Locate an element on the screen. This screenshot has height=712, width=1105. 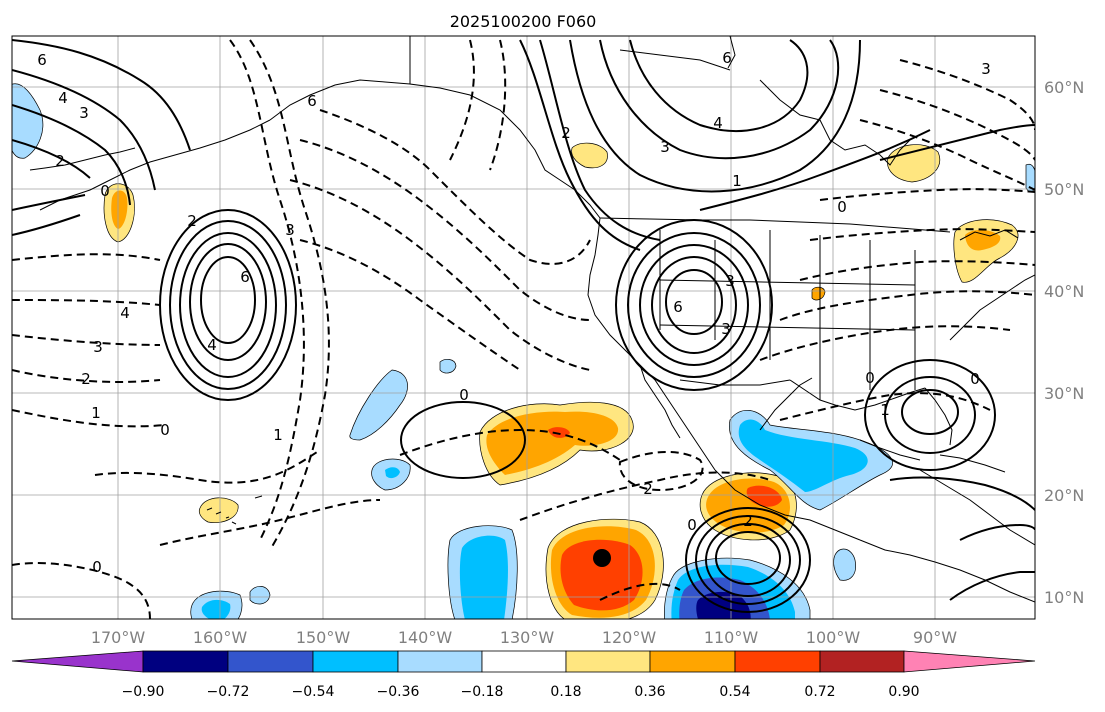
colorbar-tick-label: −0.18 is located at coordinates (482, 692).